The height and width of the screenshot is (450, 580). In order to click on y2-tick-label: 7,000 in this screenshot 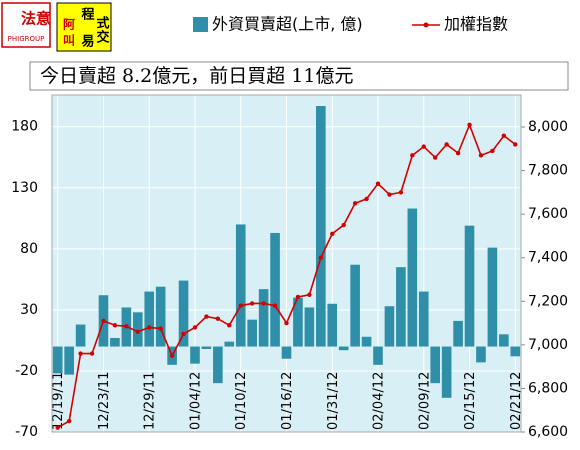, I will do `click(548, 345)`.